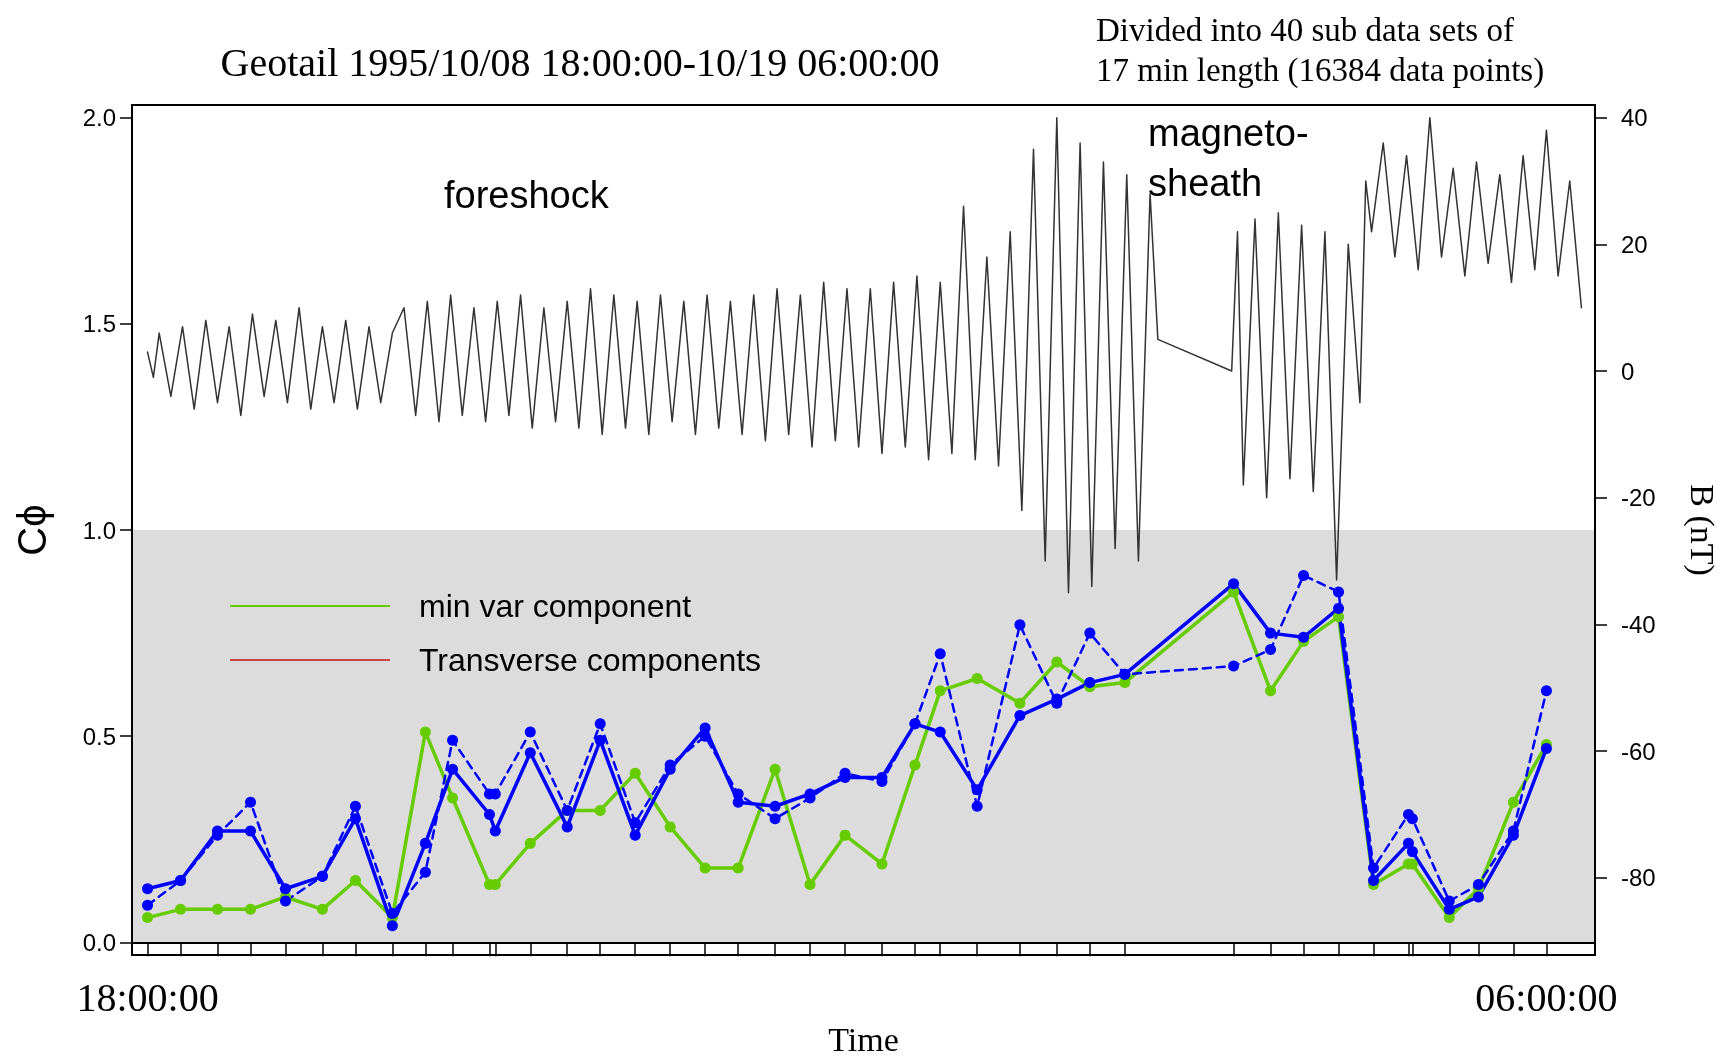 The width and height of the screenshot is (1731, 1061). What do you see at coordinates (1638, 624) in the screenshot?
I see `y2-tick-label: -40` at bounding box center [1638, 624].